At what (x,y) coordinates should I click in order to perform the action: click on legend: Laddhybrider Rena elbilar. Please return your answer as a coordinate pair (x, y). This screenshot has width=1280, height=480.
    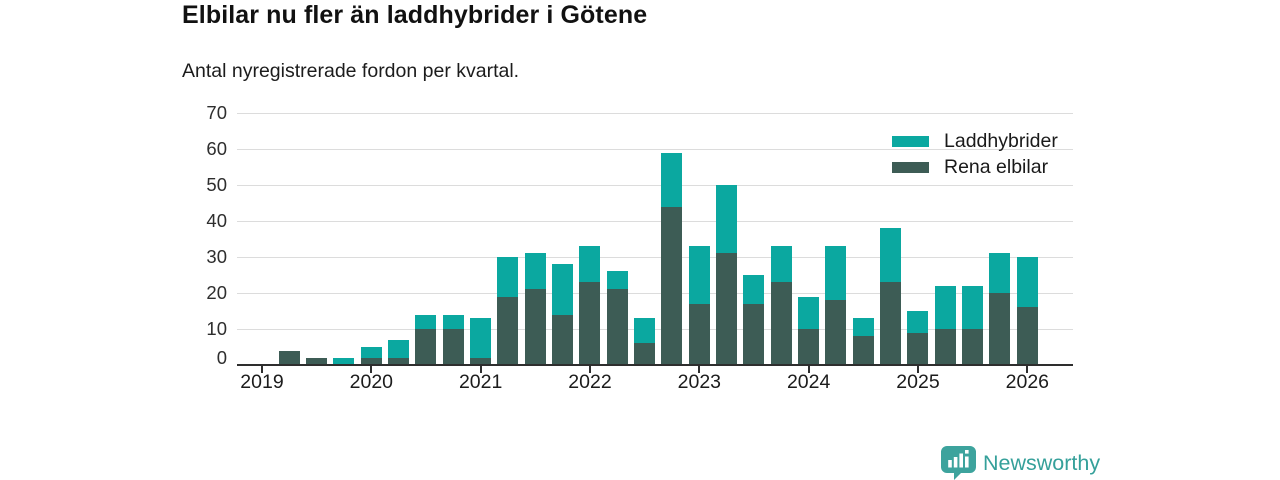
    Looking at the image, I should click on (975, 154).